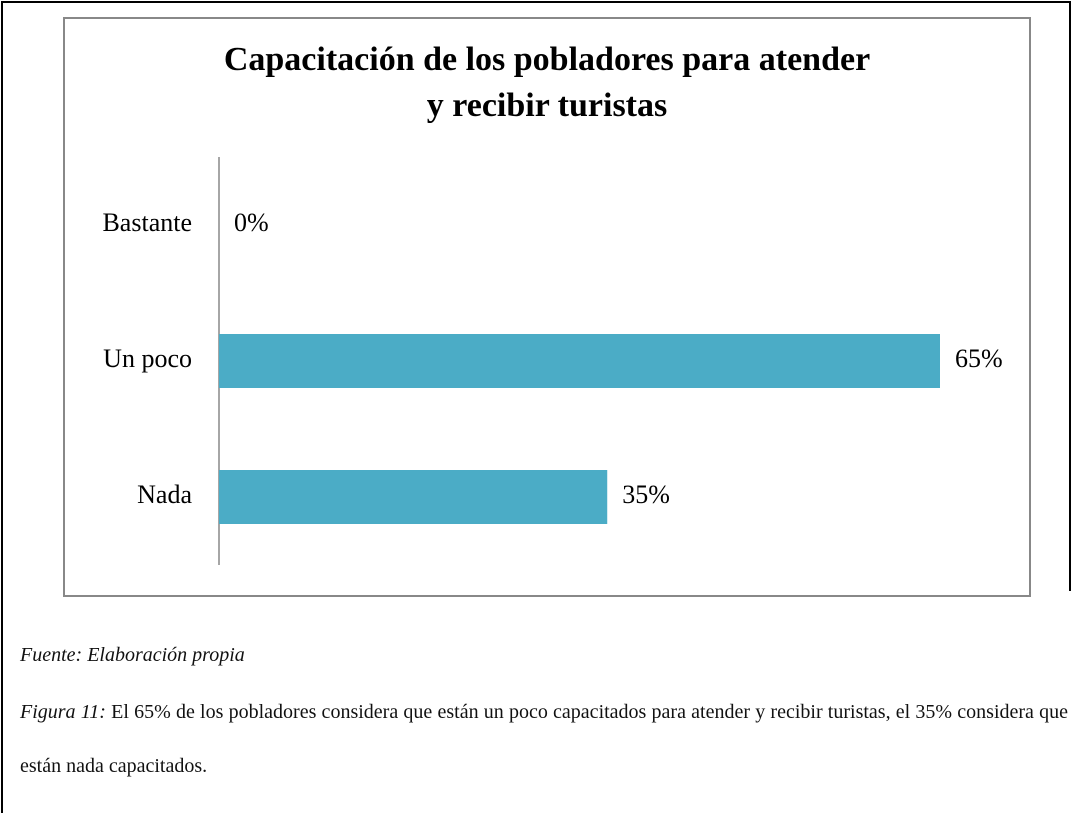  I want to click on y-tick-label: Bastante, so click(147, 222).